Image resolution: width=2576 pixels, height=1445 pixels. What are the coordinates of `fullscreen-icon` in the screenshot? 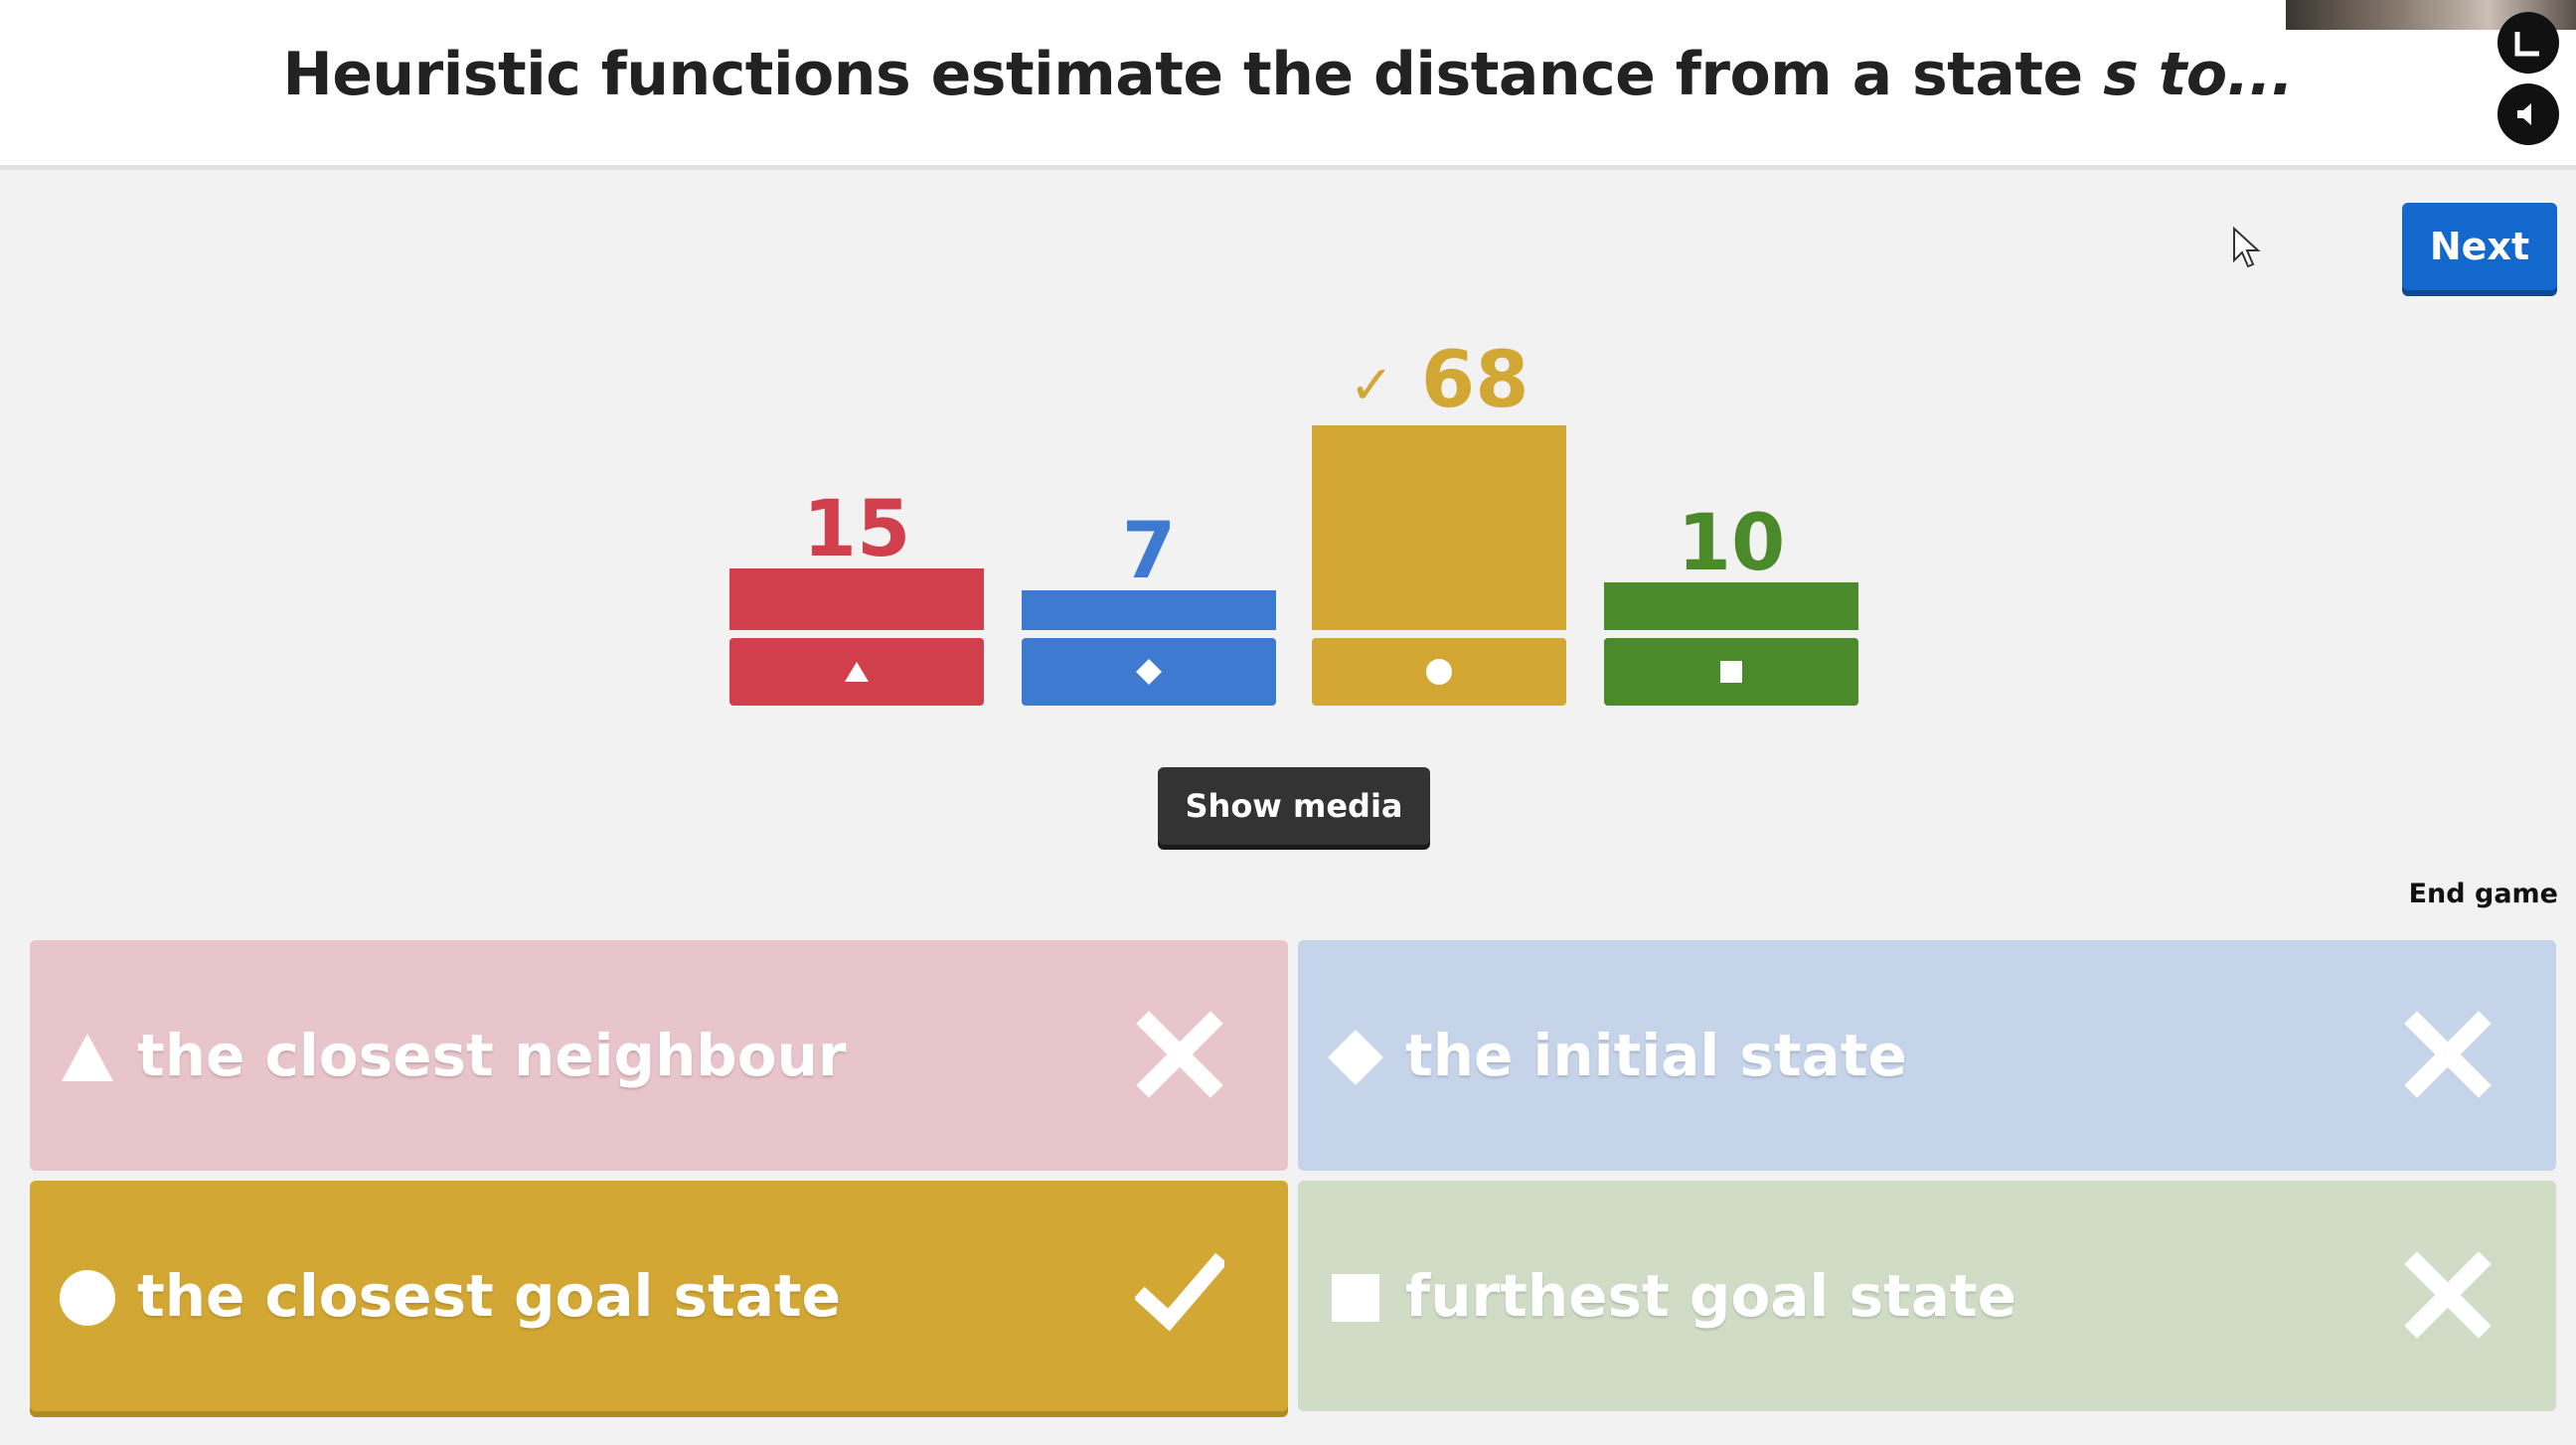 It's located at (2526, 44).